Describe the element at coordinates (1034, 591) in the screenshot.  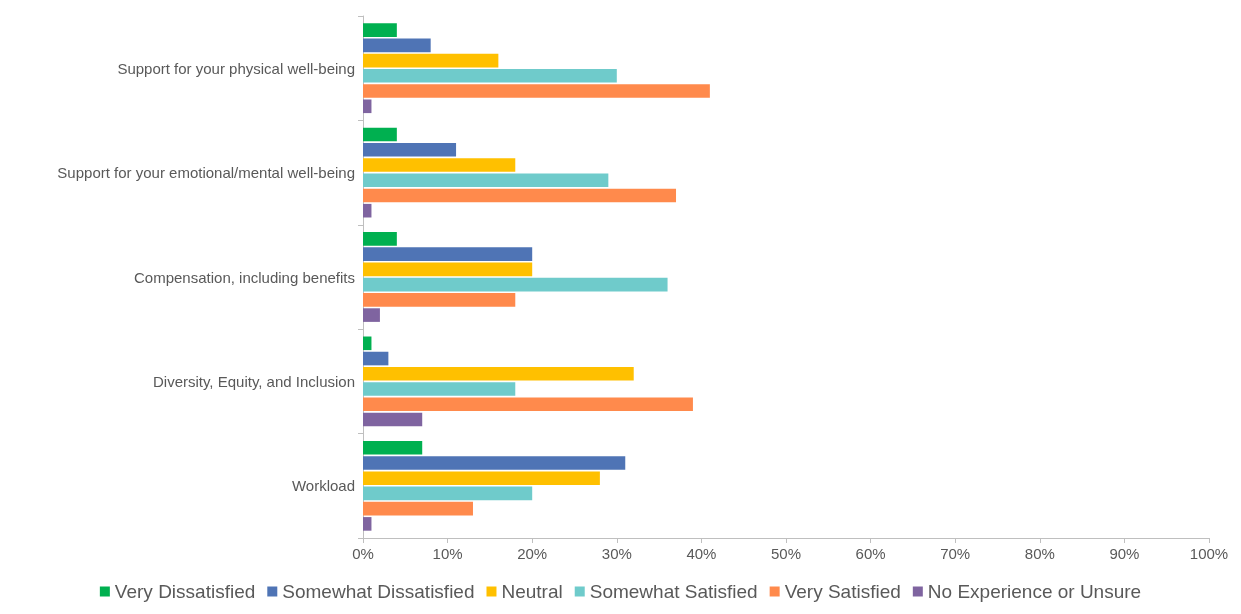
I see `legend-label: No Experience or Unsure` at that location.